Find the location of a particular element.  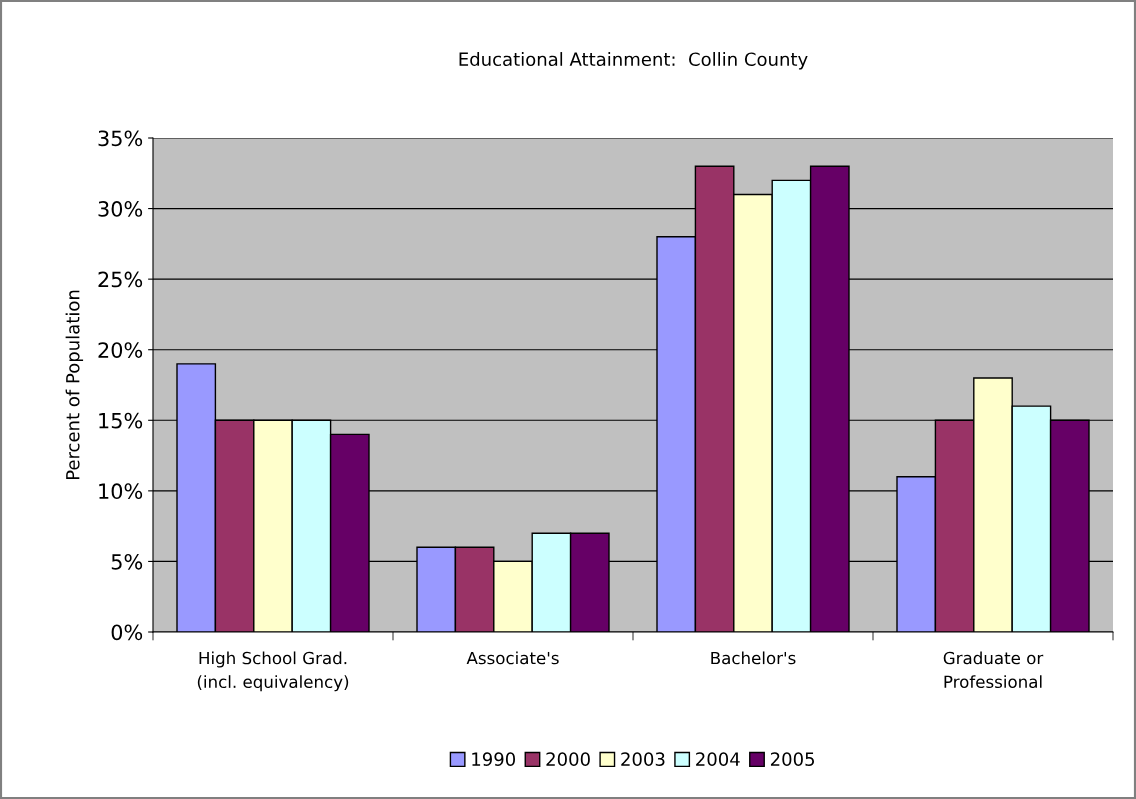

x-tick-label: Graduate or Professional is located at coordinates (993, 670).